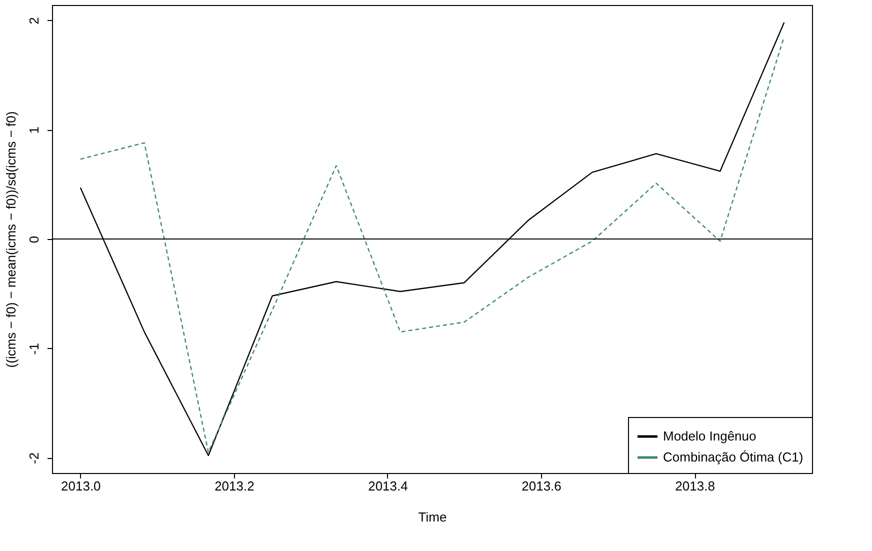  I want to click on y-tick-label: -1, so click(34, 349).